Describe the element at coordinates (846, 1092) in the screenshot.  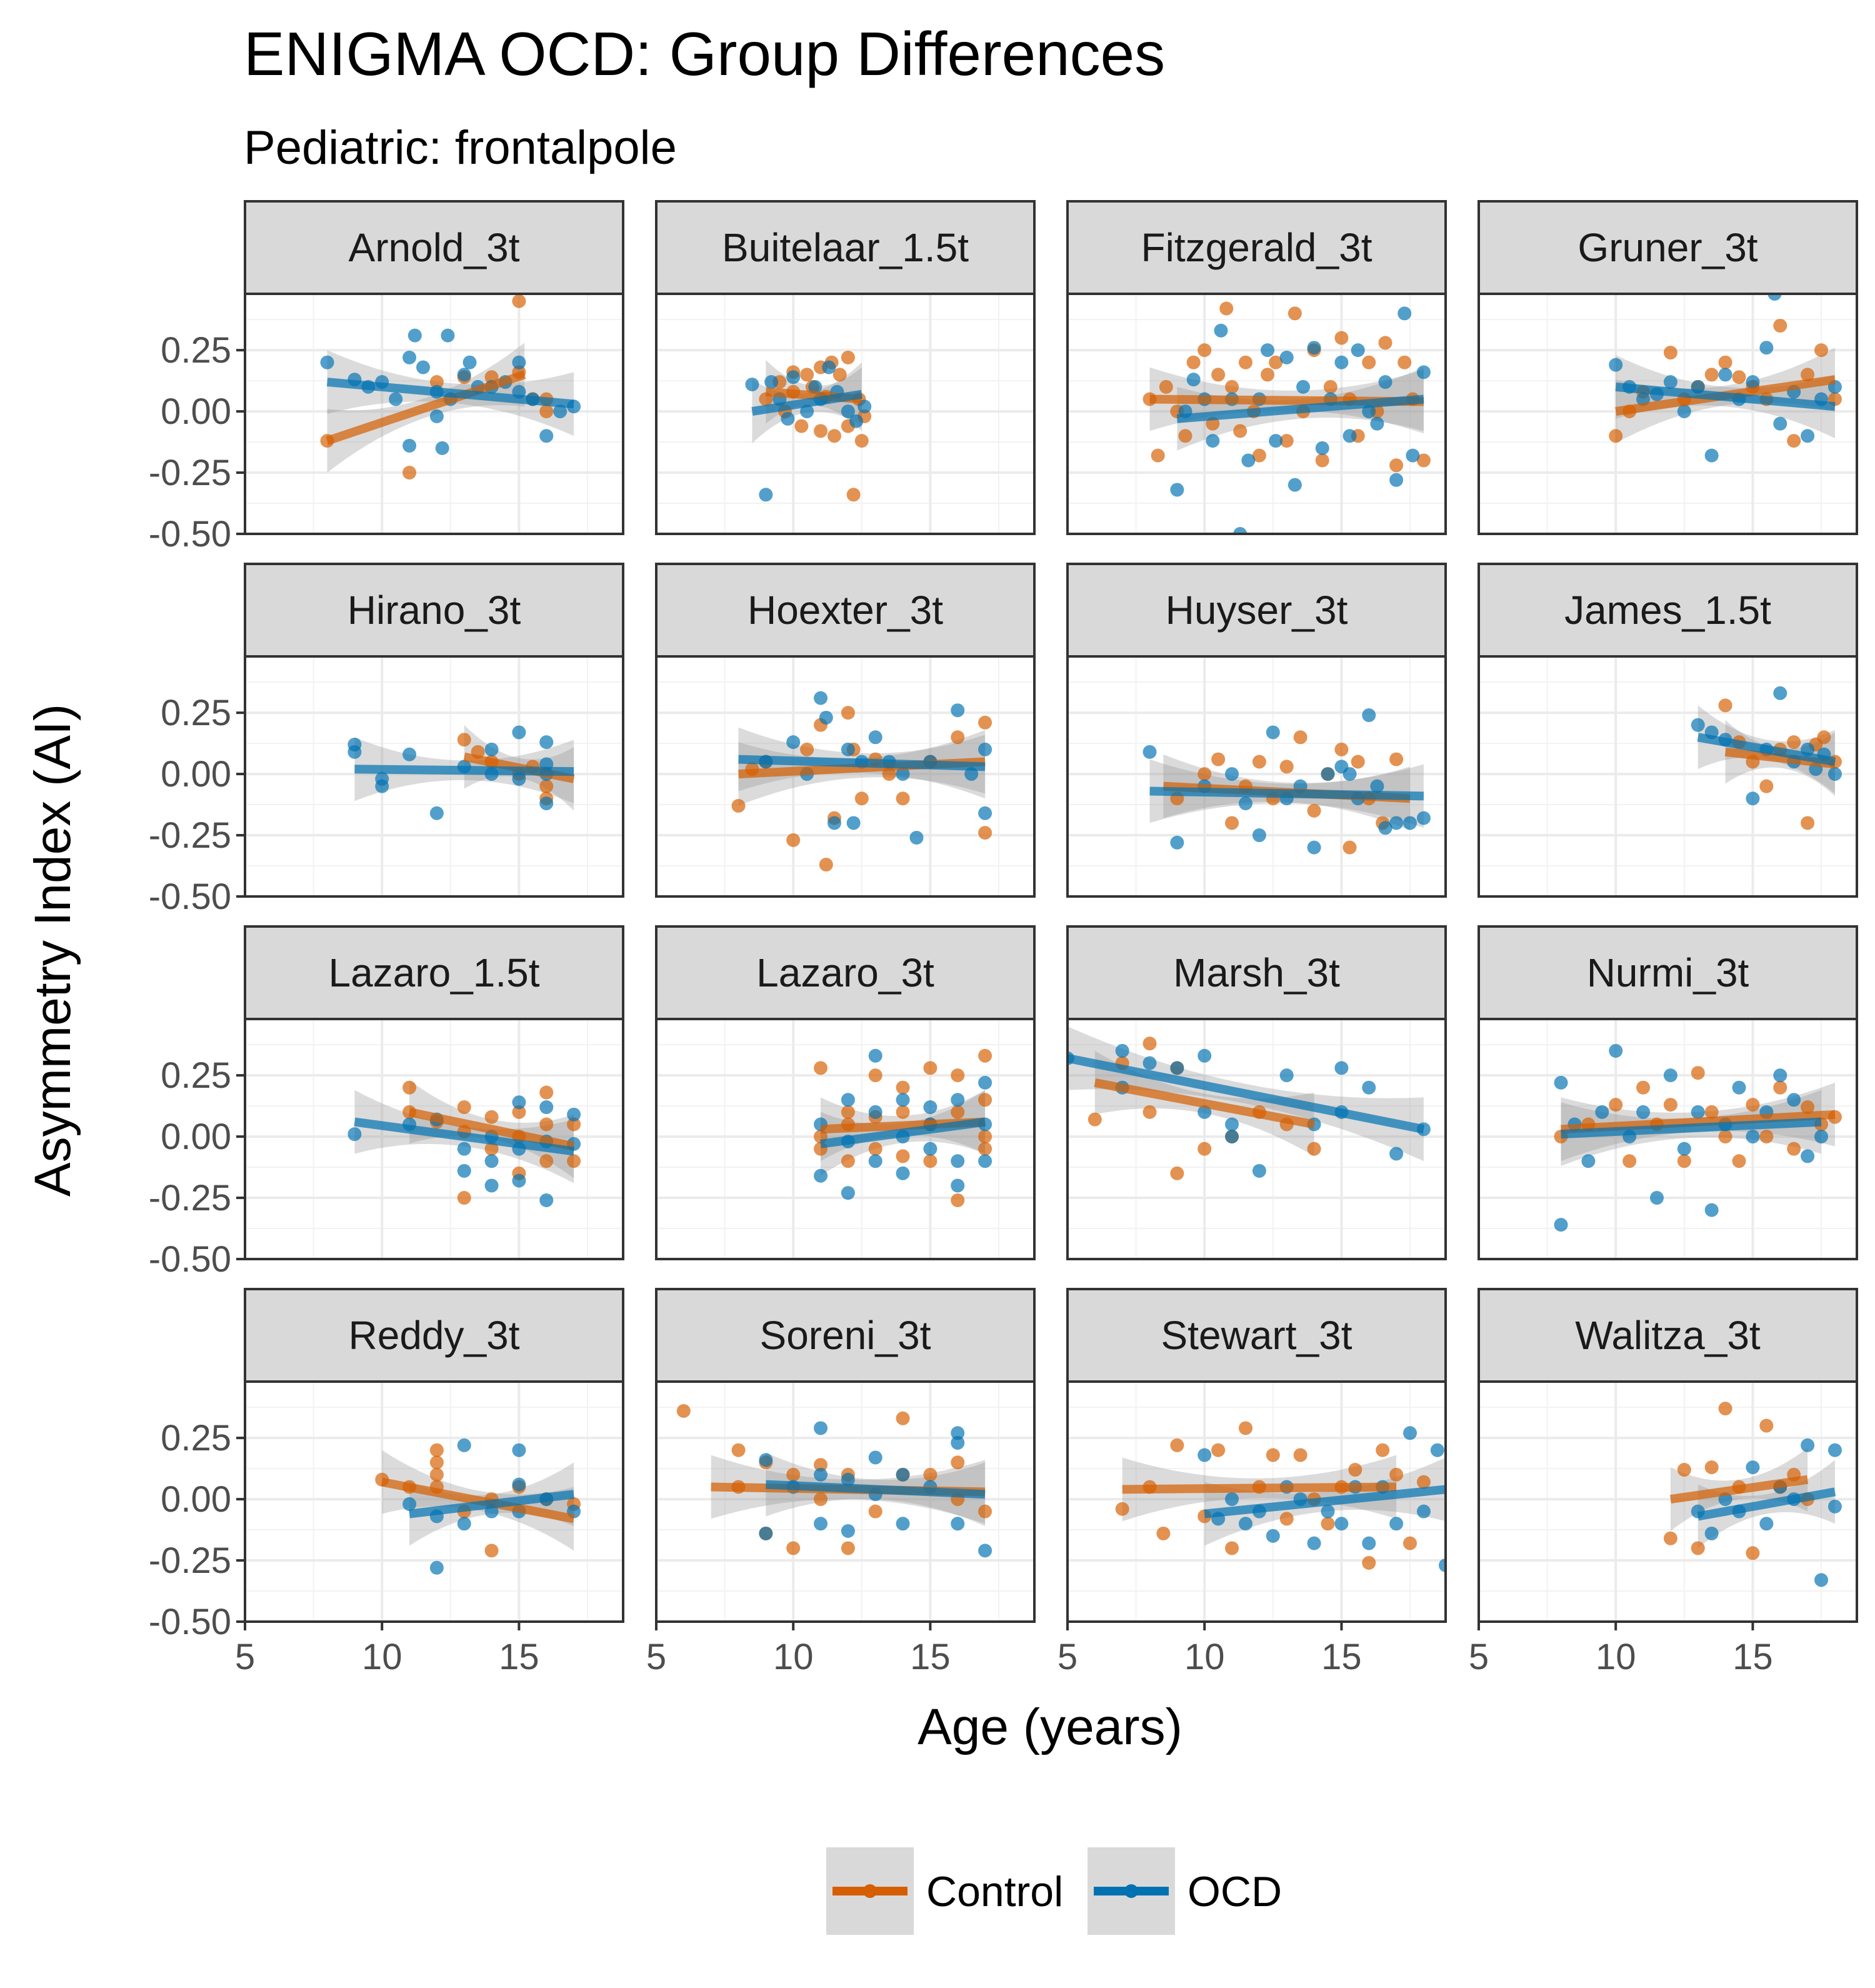
I see `facet-lazaro-3t: Lazaro_3t` at that location.